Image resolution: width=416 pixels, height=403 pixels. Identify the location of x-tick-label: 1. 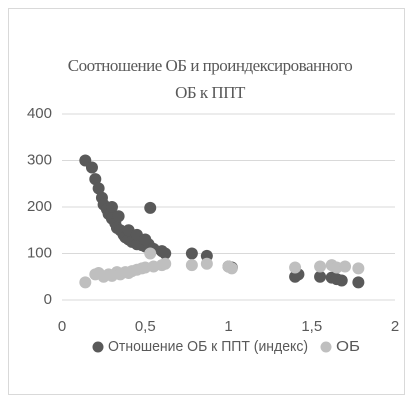
(228, 326).